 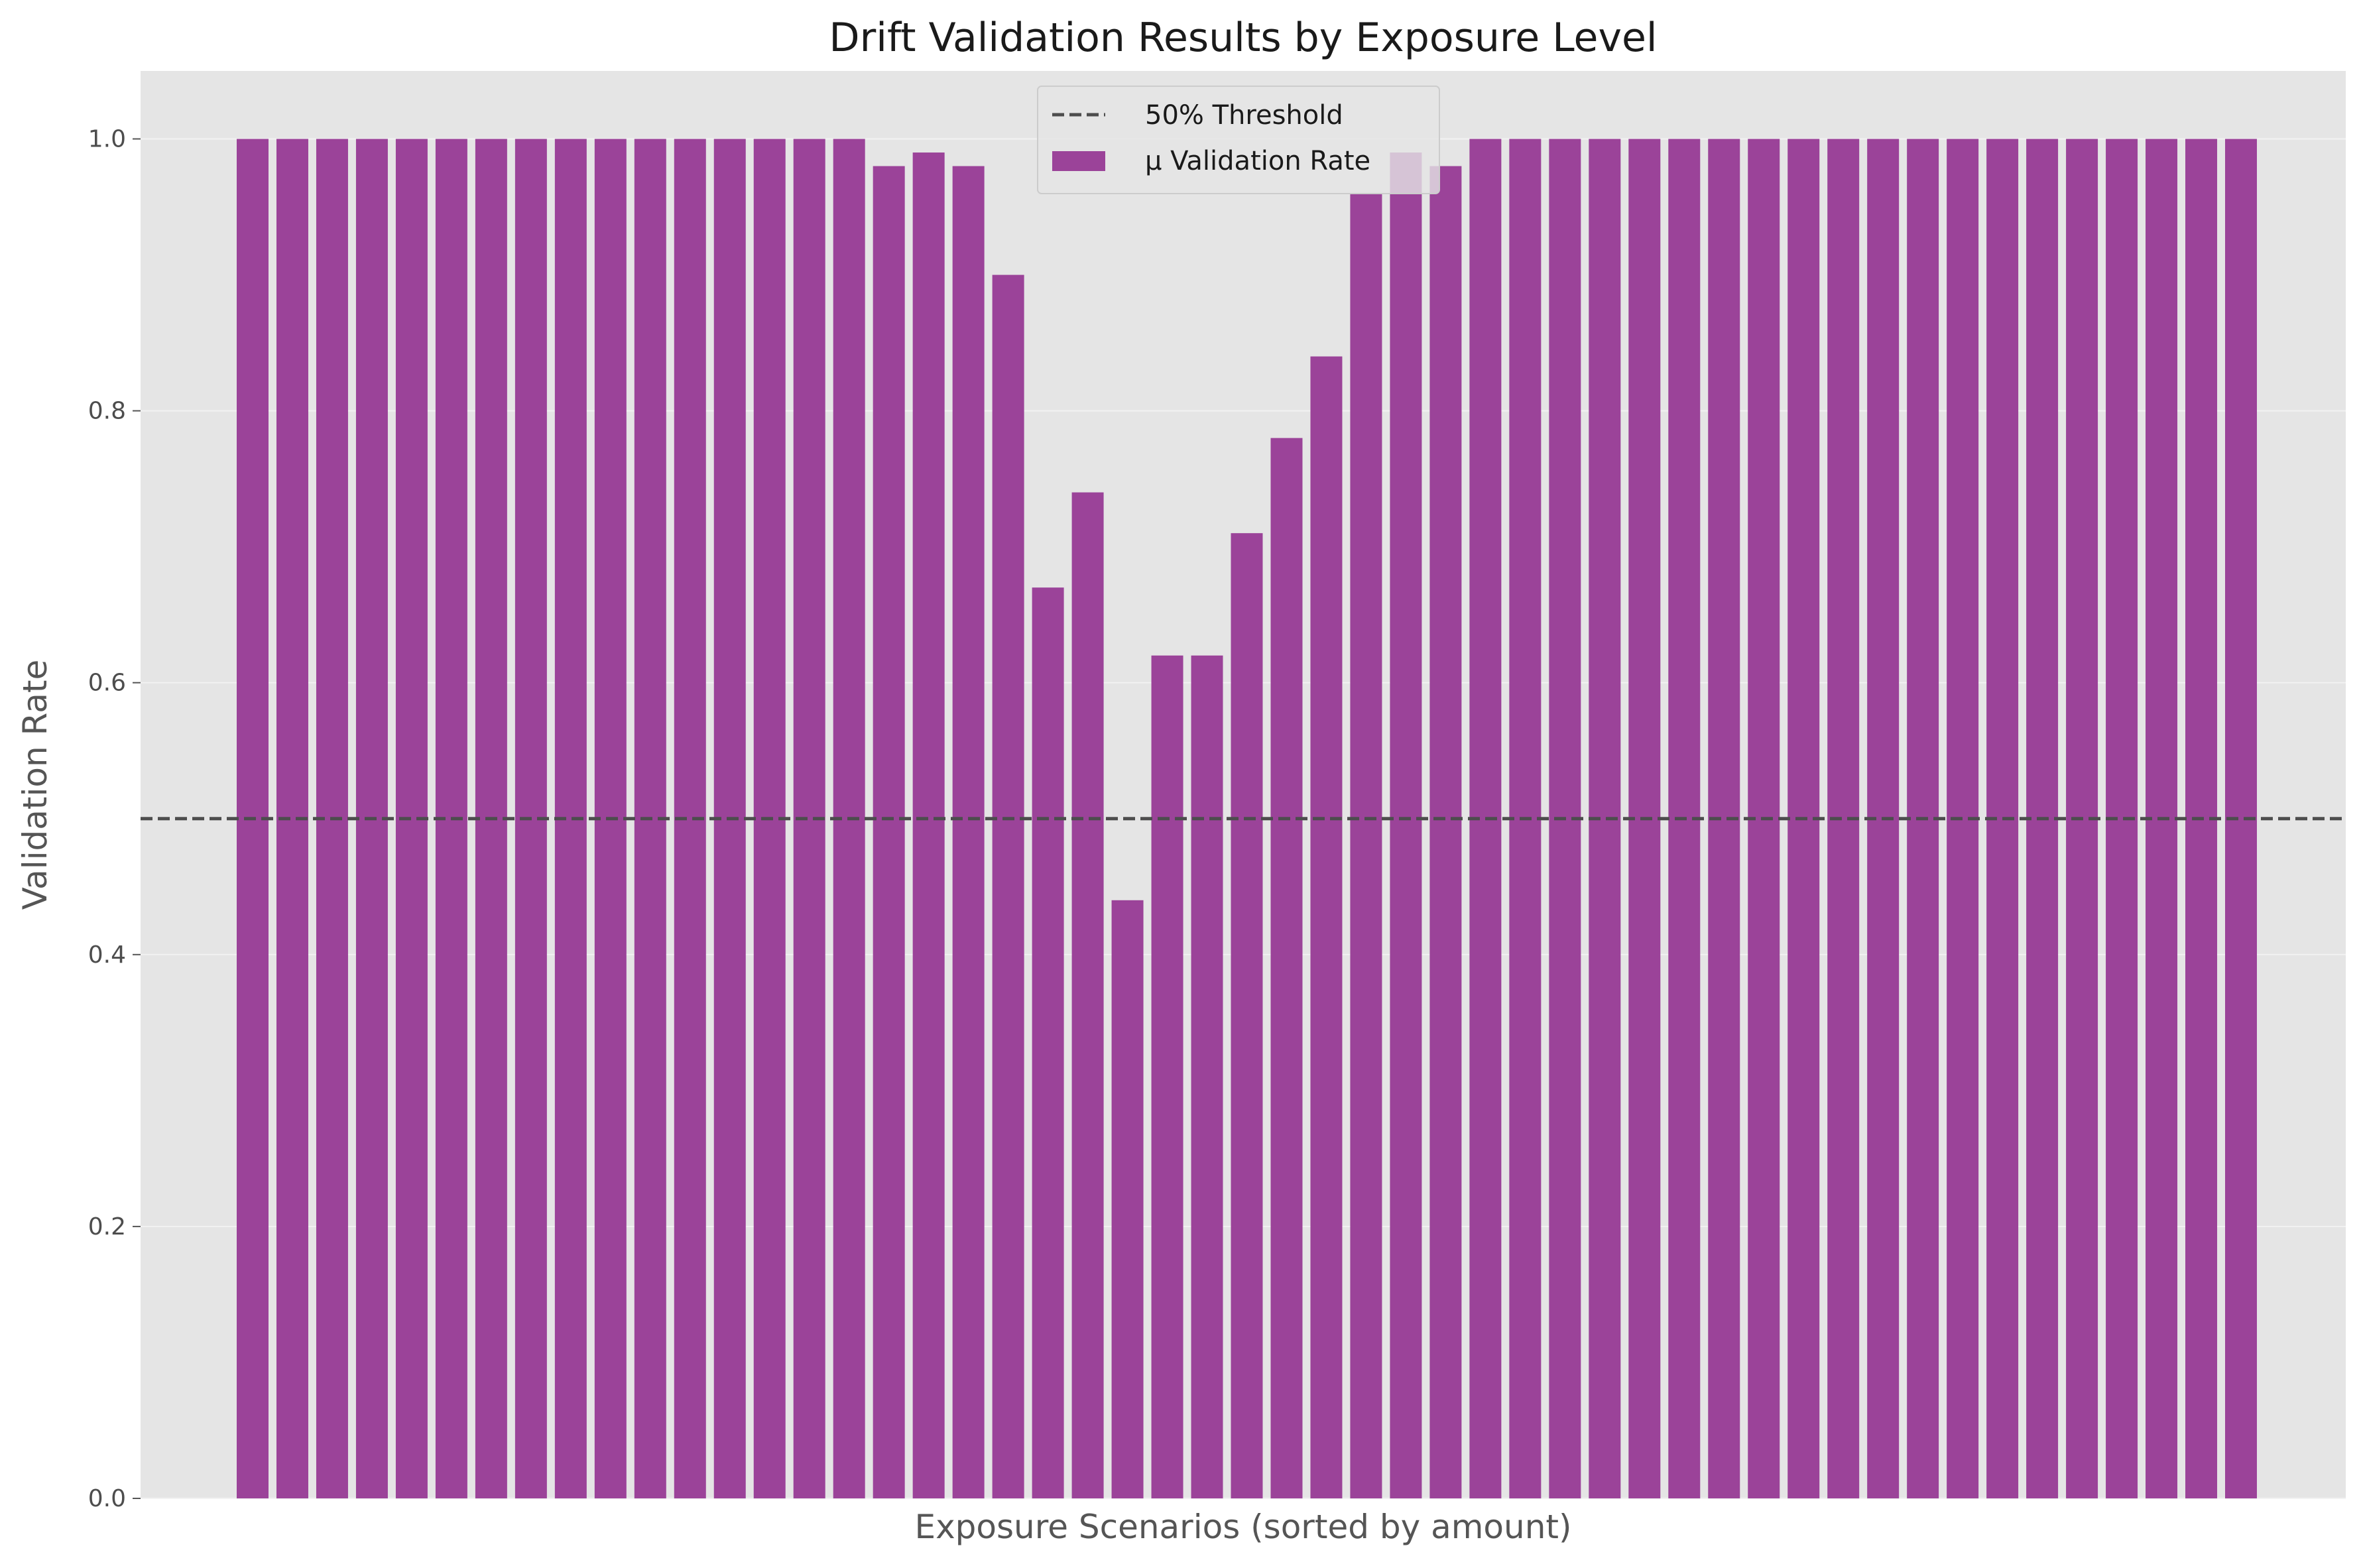 What do you see at coordinates (107, 139) in the screenshot?
I see `y-tick-label: 1.0` at bounding box center [107, 139].